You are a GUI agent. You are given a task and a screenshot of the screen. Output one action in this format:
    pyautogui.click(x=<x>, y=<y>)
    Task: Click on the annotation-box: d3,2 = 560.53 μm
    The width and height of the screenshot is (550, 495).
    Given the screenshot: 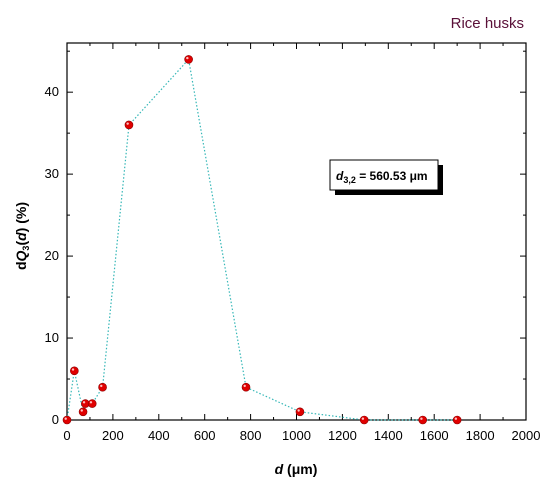 What is the action you would take?
    pyautogui.click(x=386, y=177)
    